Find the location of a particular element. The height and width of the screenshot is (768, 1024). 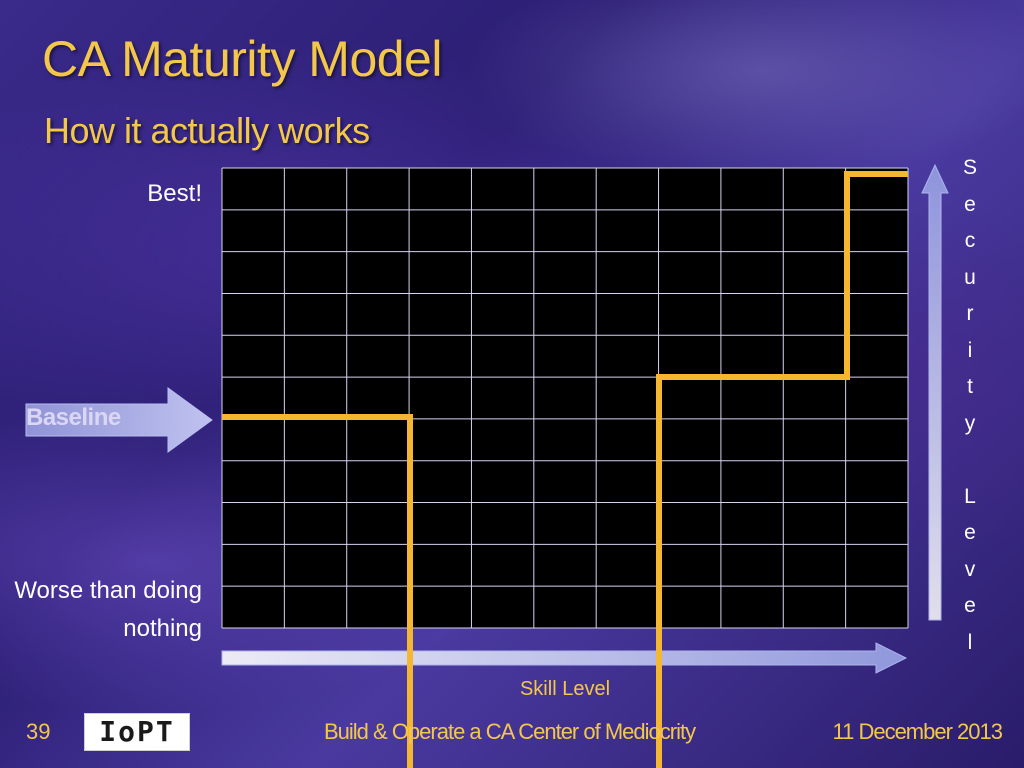

skill-level-axis-arrow is located at coordinates (564, 658).